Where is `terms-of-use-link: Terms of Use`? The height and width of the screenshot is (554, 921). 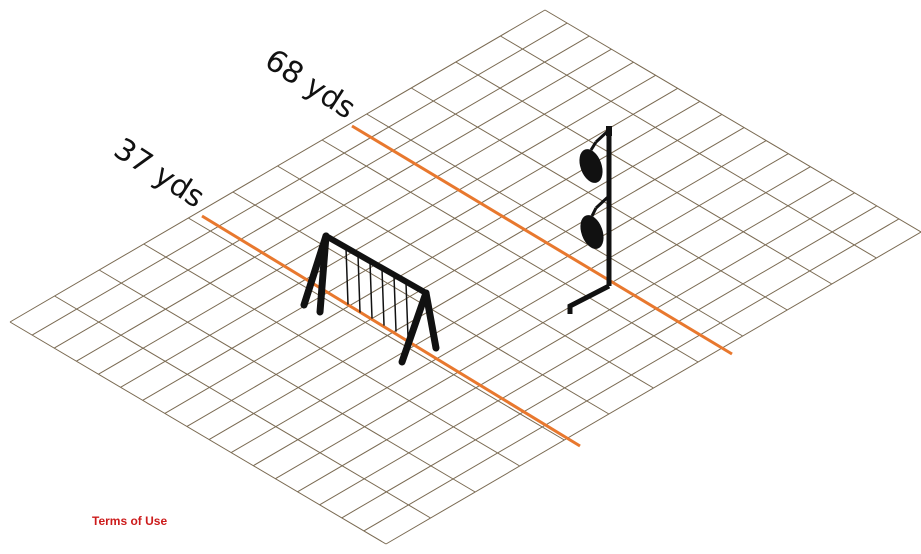 terms-of-use-link: Terms of Use is located at coordinates (130, 521).